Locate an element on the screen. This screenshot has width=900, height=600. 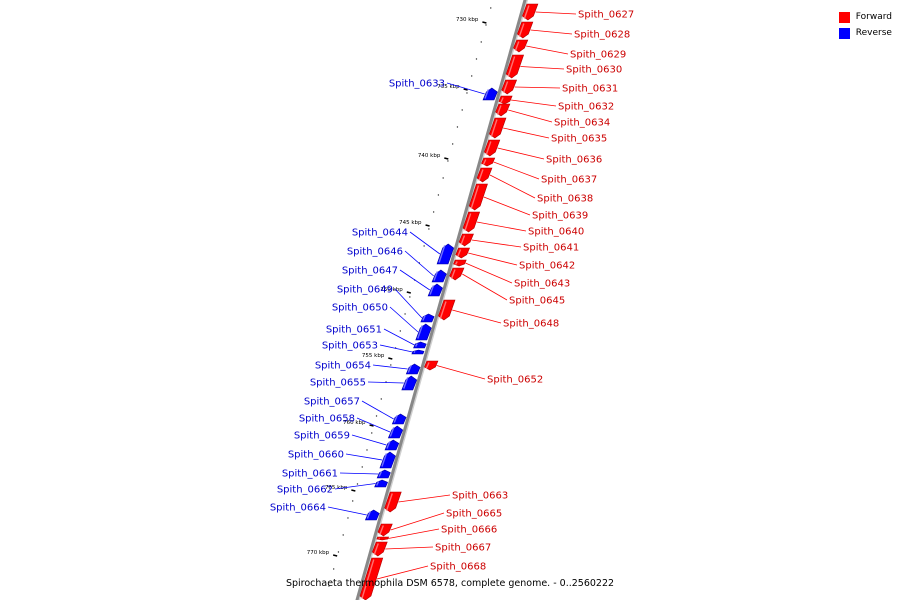
gene-label: Spith_0657 is located at coordinates (332, 402).